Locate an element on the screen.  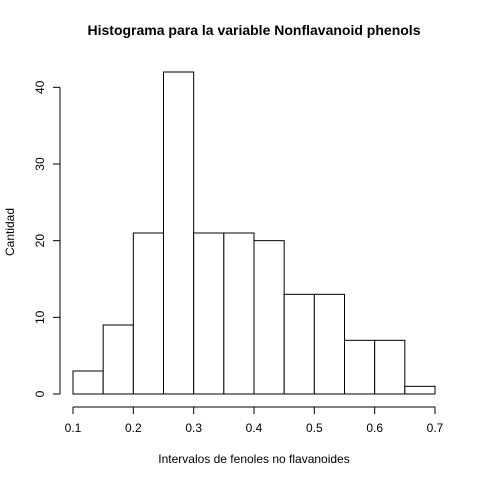
y-tick-label: 20 is located at coordinates (40, 241).